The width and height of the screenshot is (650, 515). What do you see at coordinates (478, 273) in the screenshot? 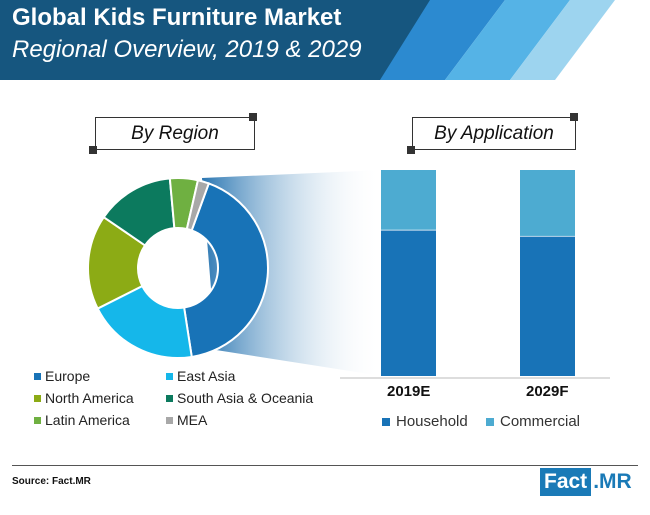
I see `stacked-bar-chart` at bounding box center [478, 273].